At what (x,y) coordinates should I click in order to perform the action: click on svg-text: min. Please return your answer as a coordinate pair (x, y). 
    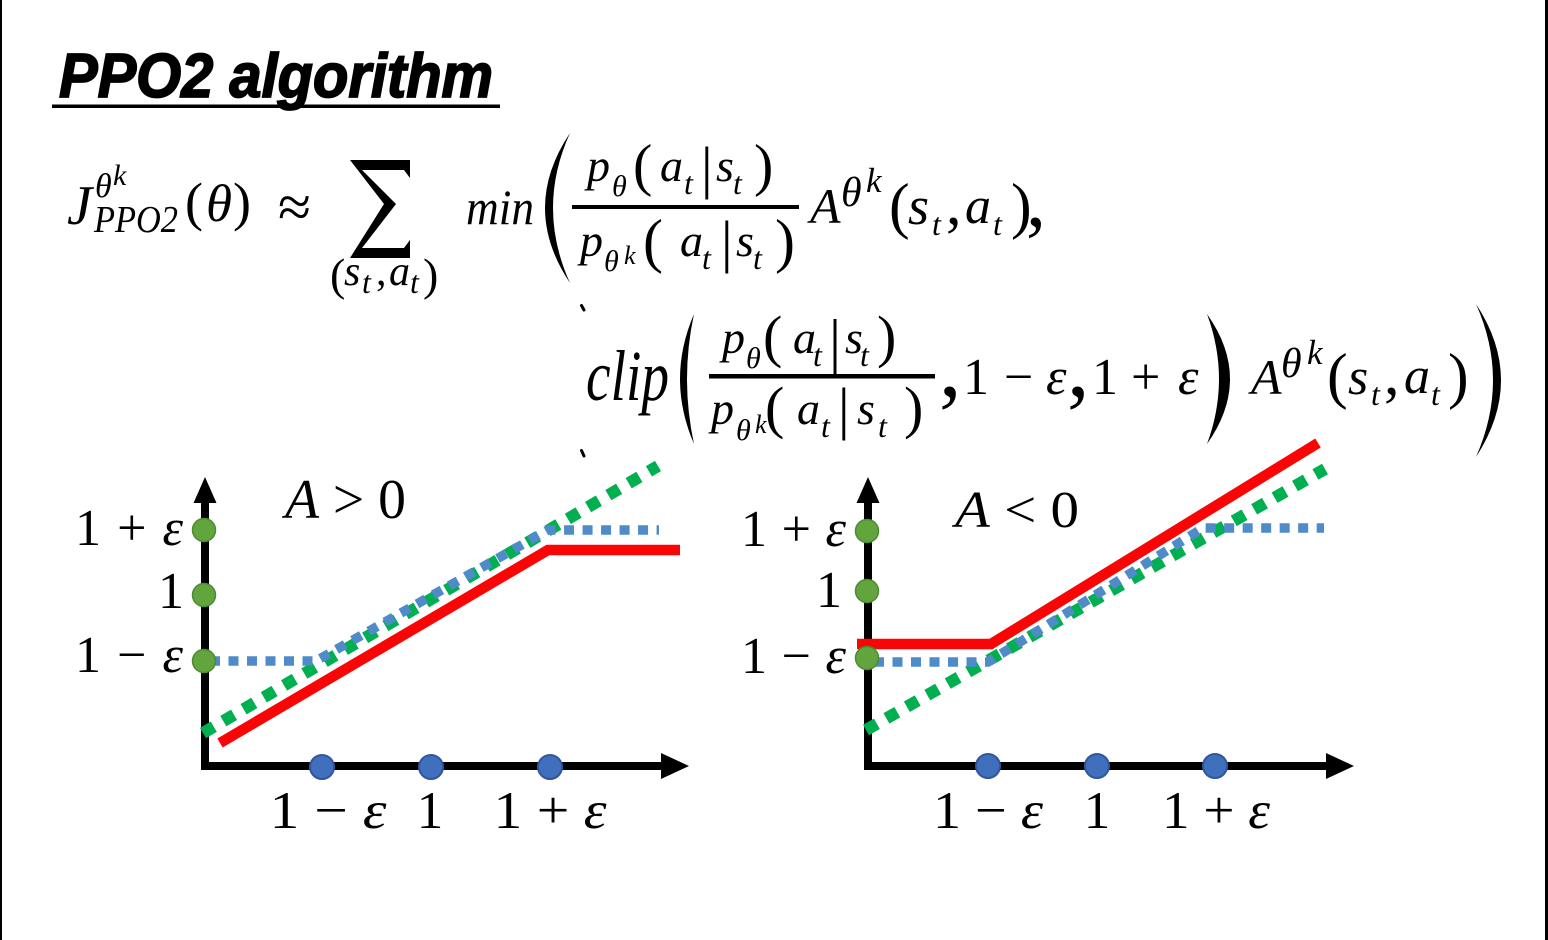
    Looking at the image, I should click on (500, 207).